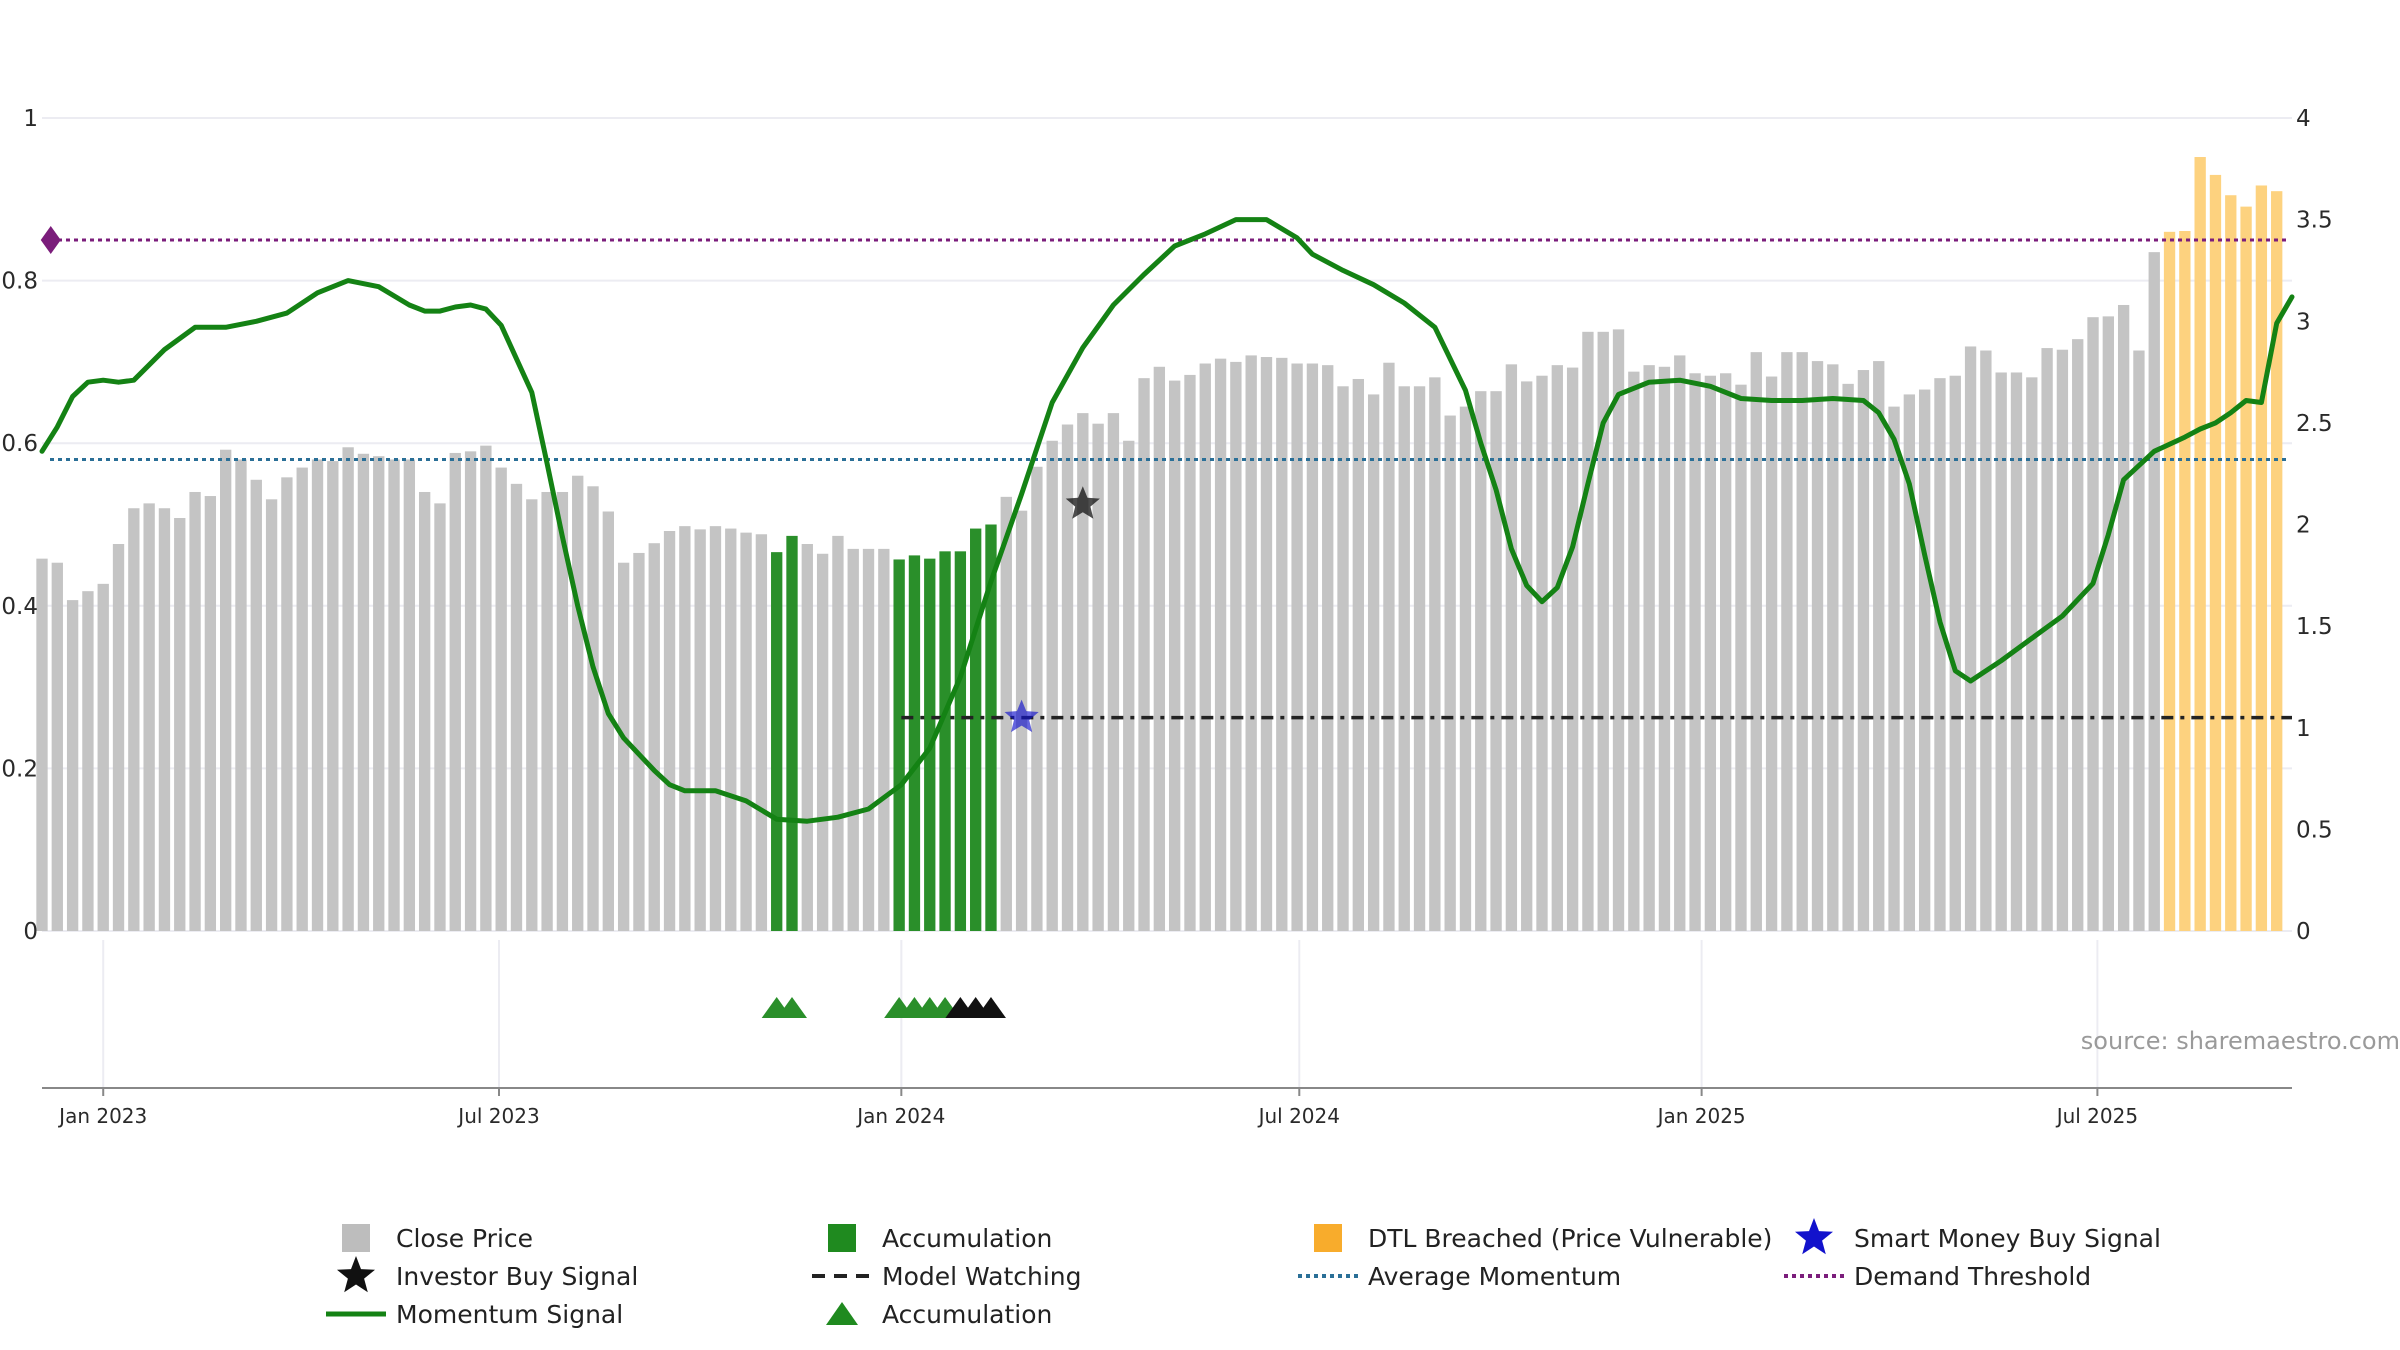  Describe the element at coordinates (2314, 424) in the screenshot. I see `y-right-tick-label: 2.5` at that location.